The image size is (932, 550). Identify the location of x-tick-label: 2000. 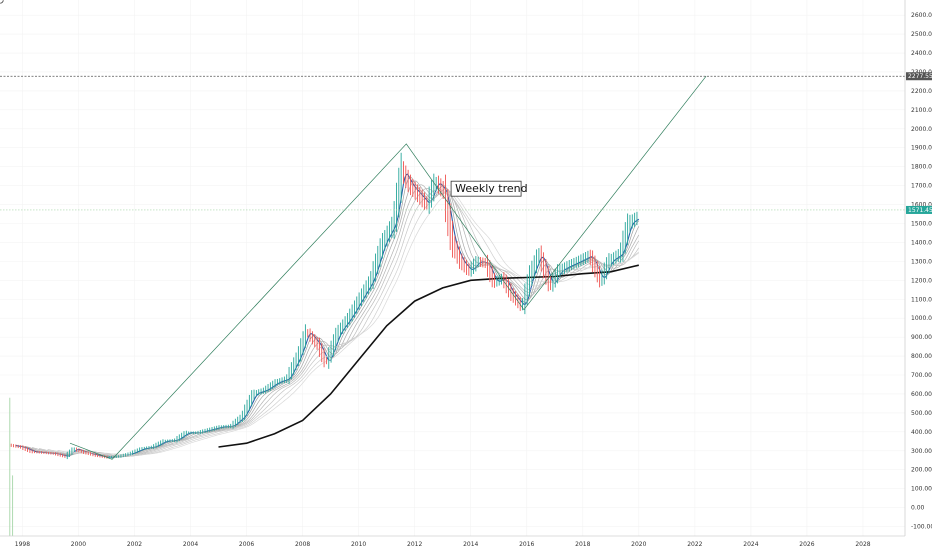
(78, 544).